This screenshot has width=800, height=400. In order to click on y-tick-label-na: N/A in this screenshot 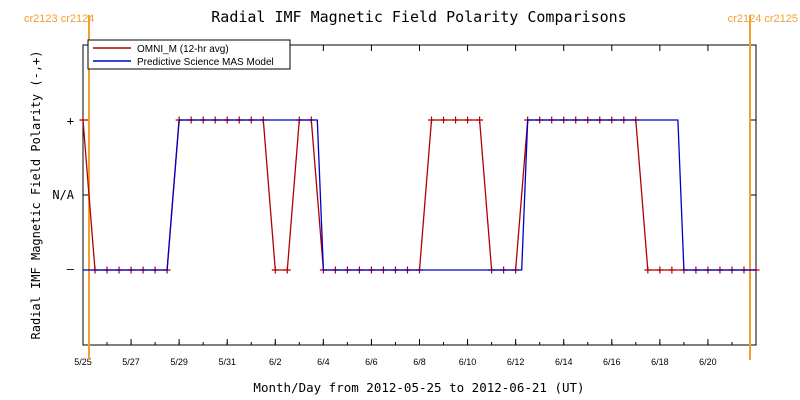, I will do `click(63, 195)`.